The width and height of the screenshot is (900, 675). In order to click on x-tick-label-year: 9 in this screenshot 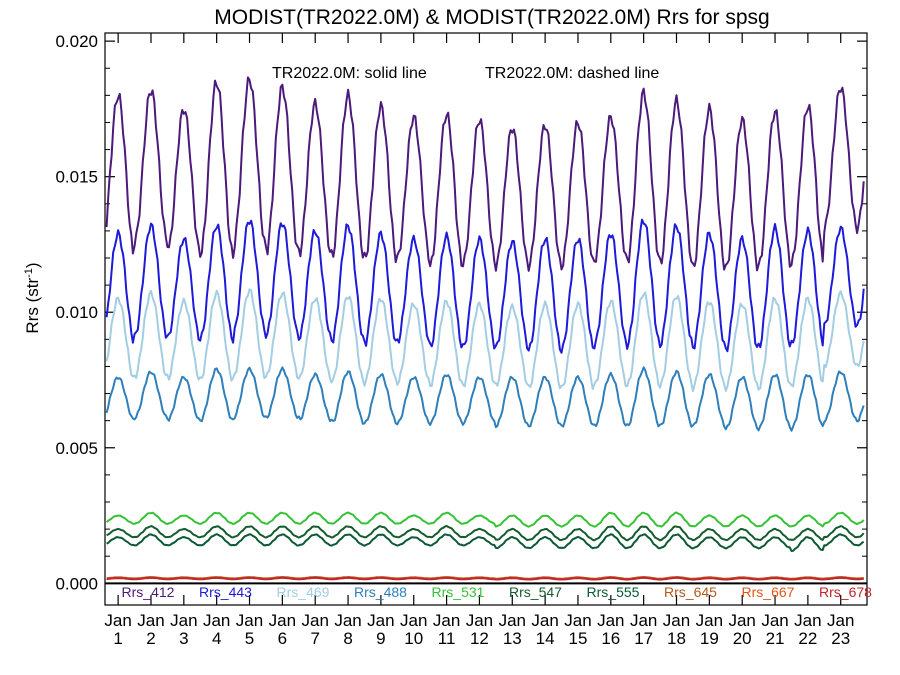, I will do `click(380, 638)`.